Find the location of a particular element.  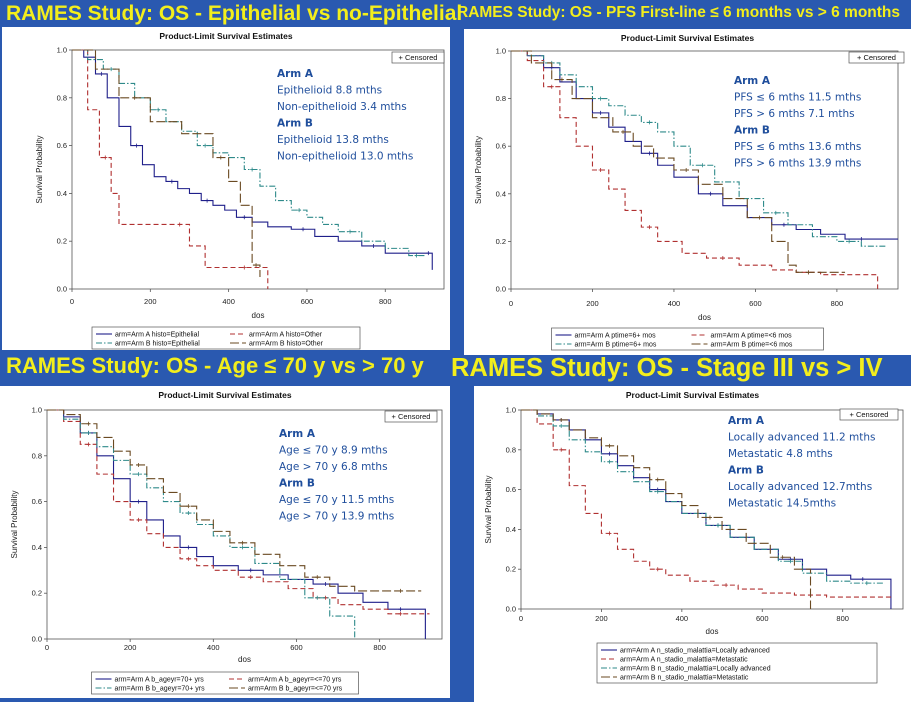

annotation-text: Metastatic 14.5mths is located at coordinates (782, 504).